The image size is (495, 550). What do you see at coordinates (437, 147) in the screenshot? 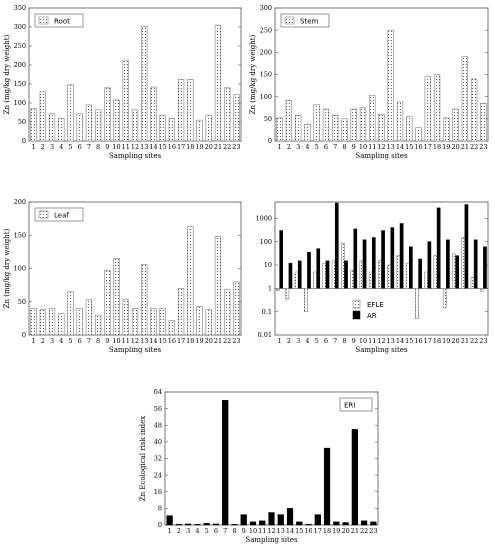
I see `x-tick-label: 18` at bounding box center [437, 147].